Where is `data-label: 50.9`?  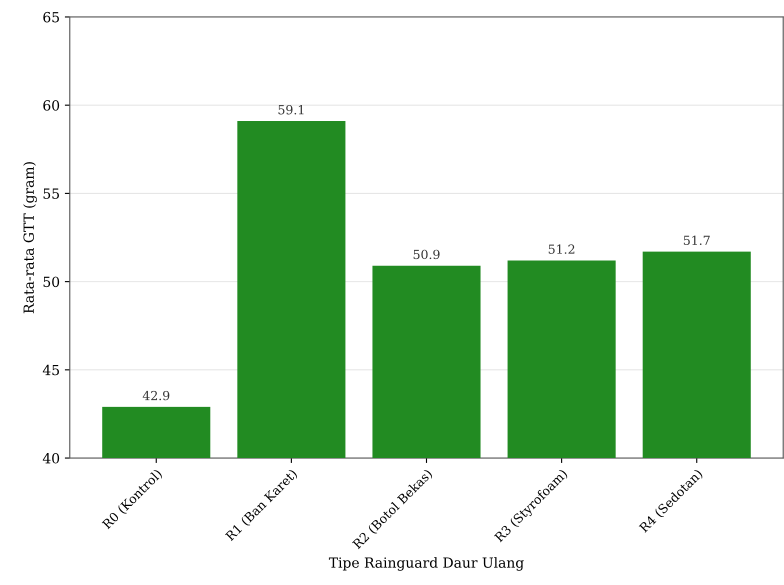 data-label: 50.9 is located at coordinates (427, 255).